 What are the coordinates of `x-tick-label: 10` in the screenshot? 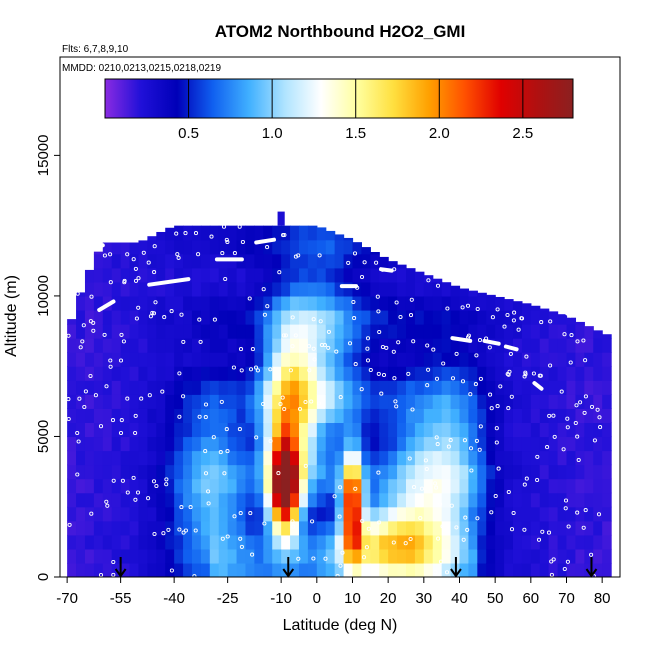 It's located at (352, 598).